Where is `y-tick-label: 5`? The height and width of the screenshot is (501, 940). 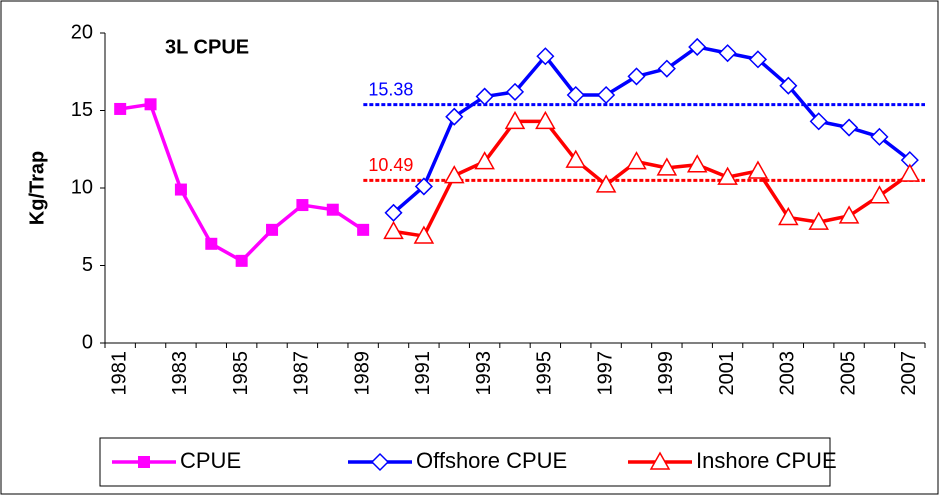
y-tick-label: 5 is located at coordinates (87, 265).